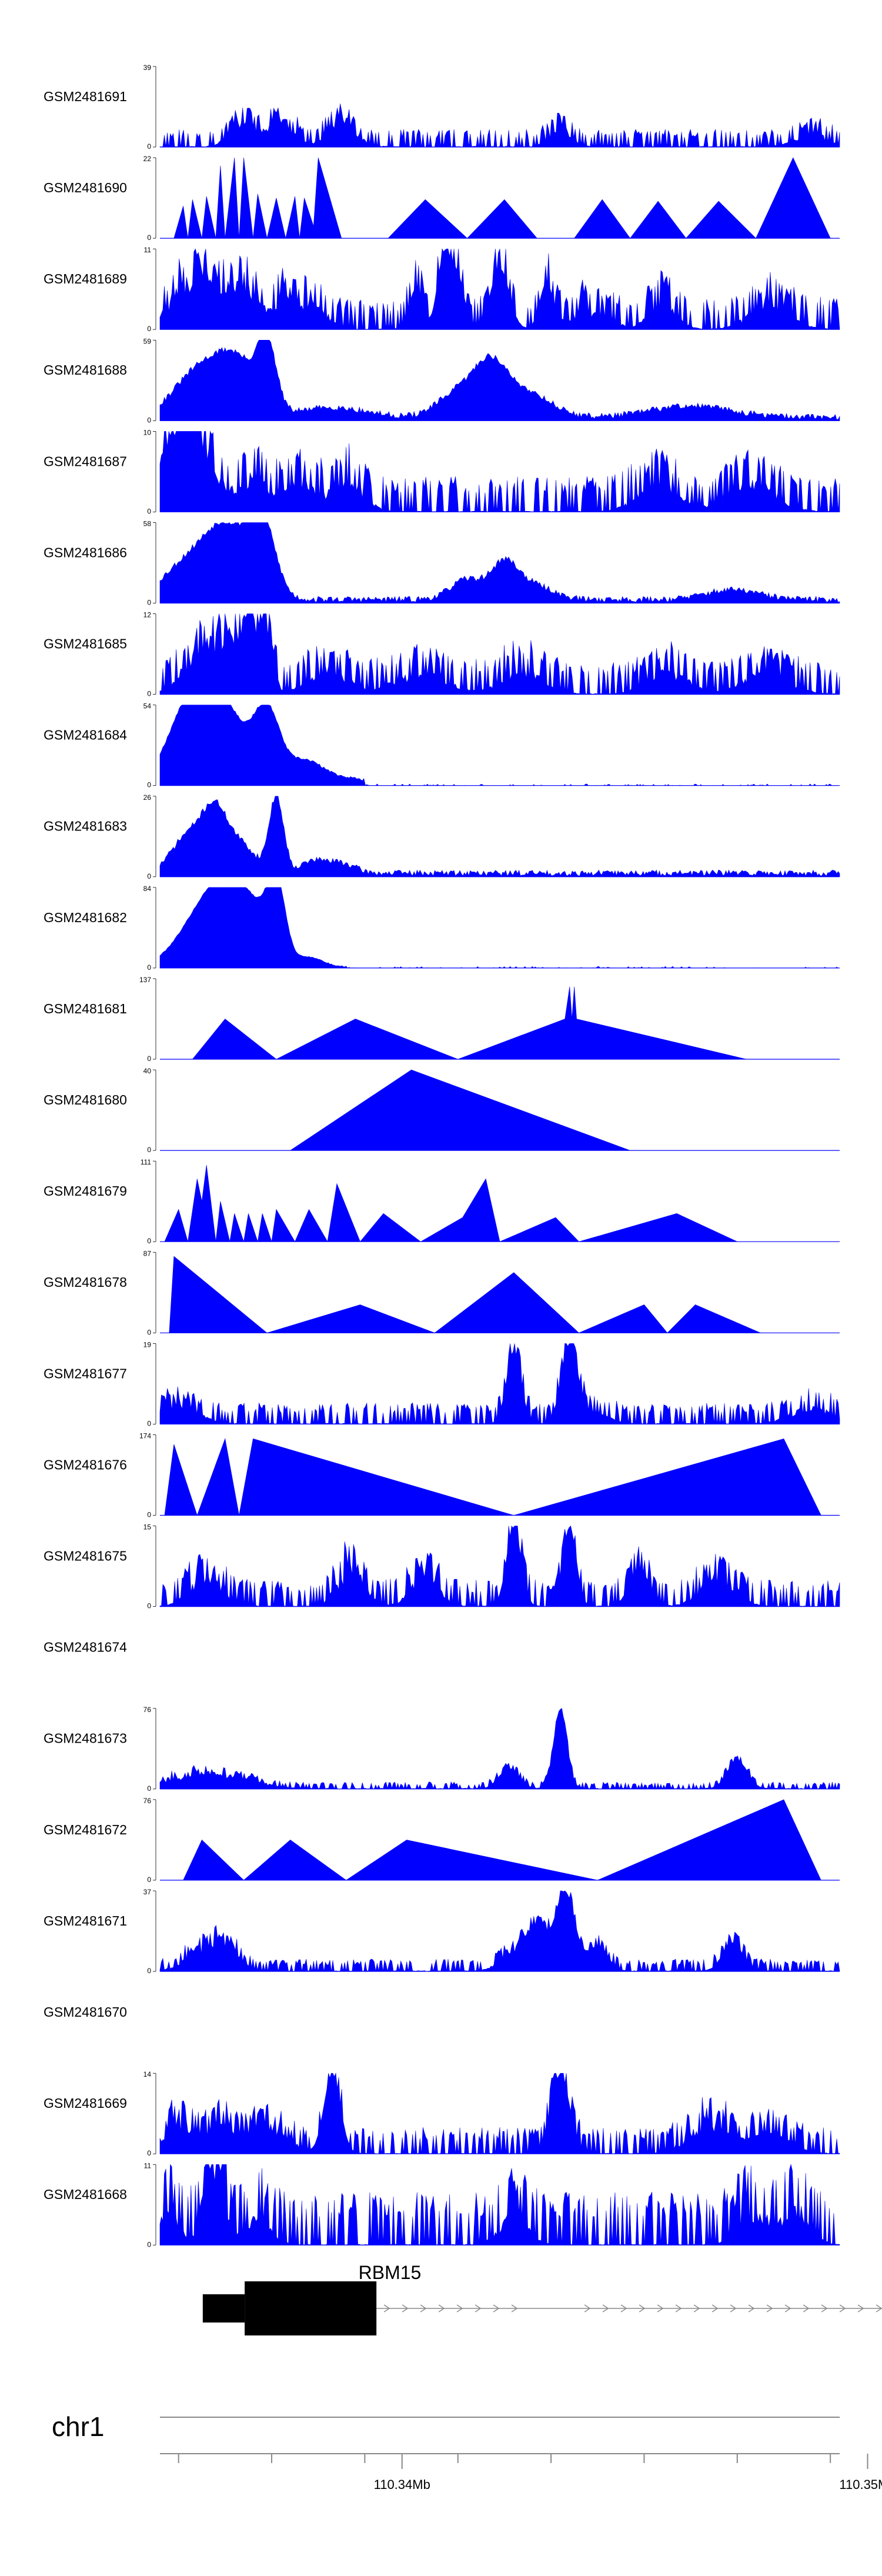  I want to click on track-GSM2481685: GSM2481685 12 0, so click(442, 654).